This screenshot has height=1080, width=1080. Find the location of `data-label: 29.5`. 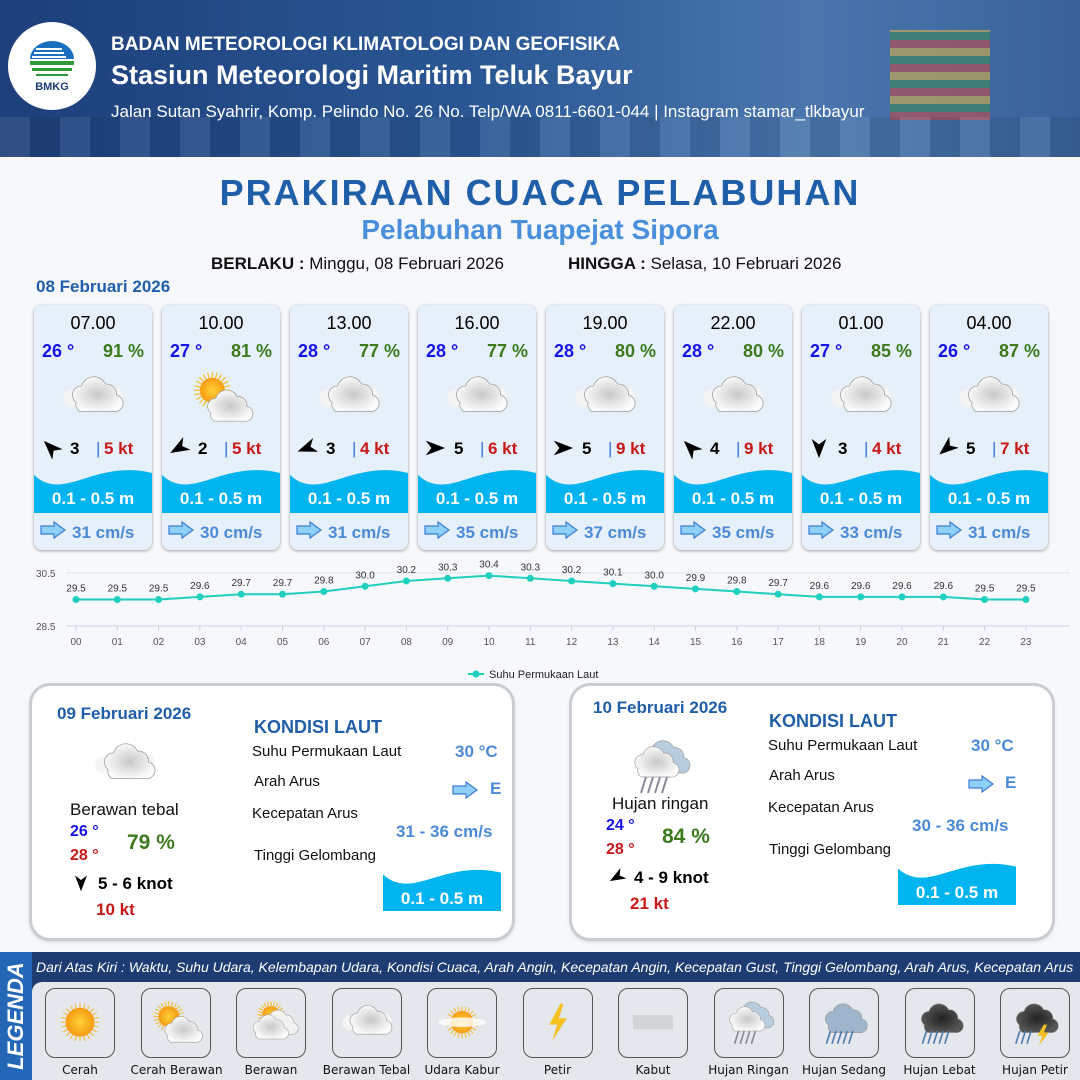

data-label: 29.5 is located at coordinates (1026, 589).